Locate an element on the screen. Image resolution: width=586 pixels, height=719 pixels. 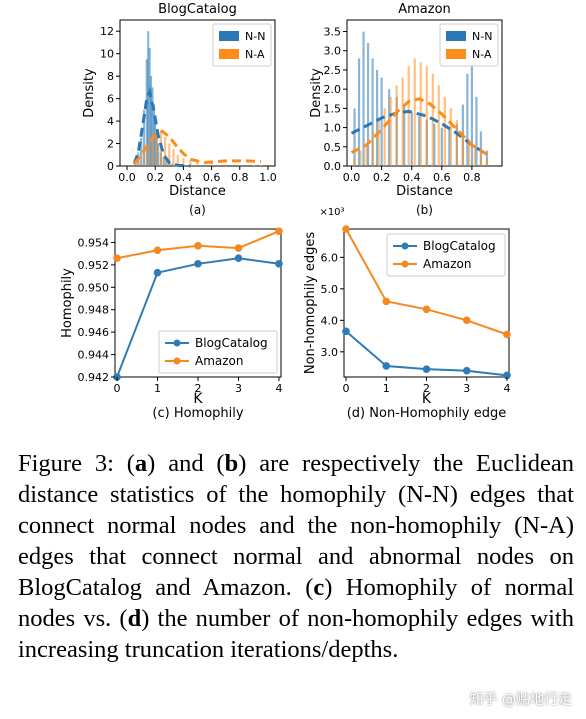
y-tick-label-c-0: 0.942 is located at coordinates (94, 377).